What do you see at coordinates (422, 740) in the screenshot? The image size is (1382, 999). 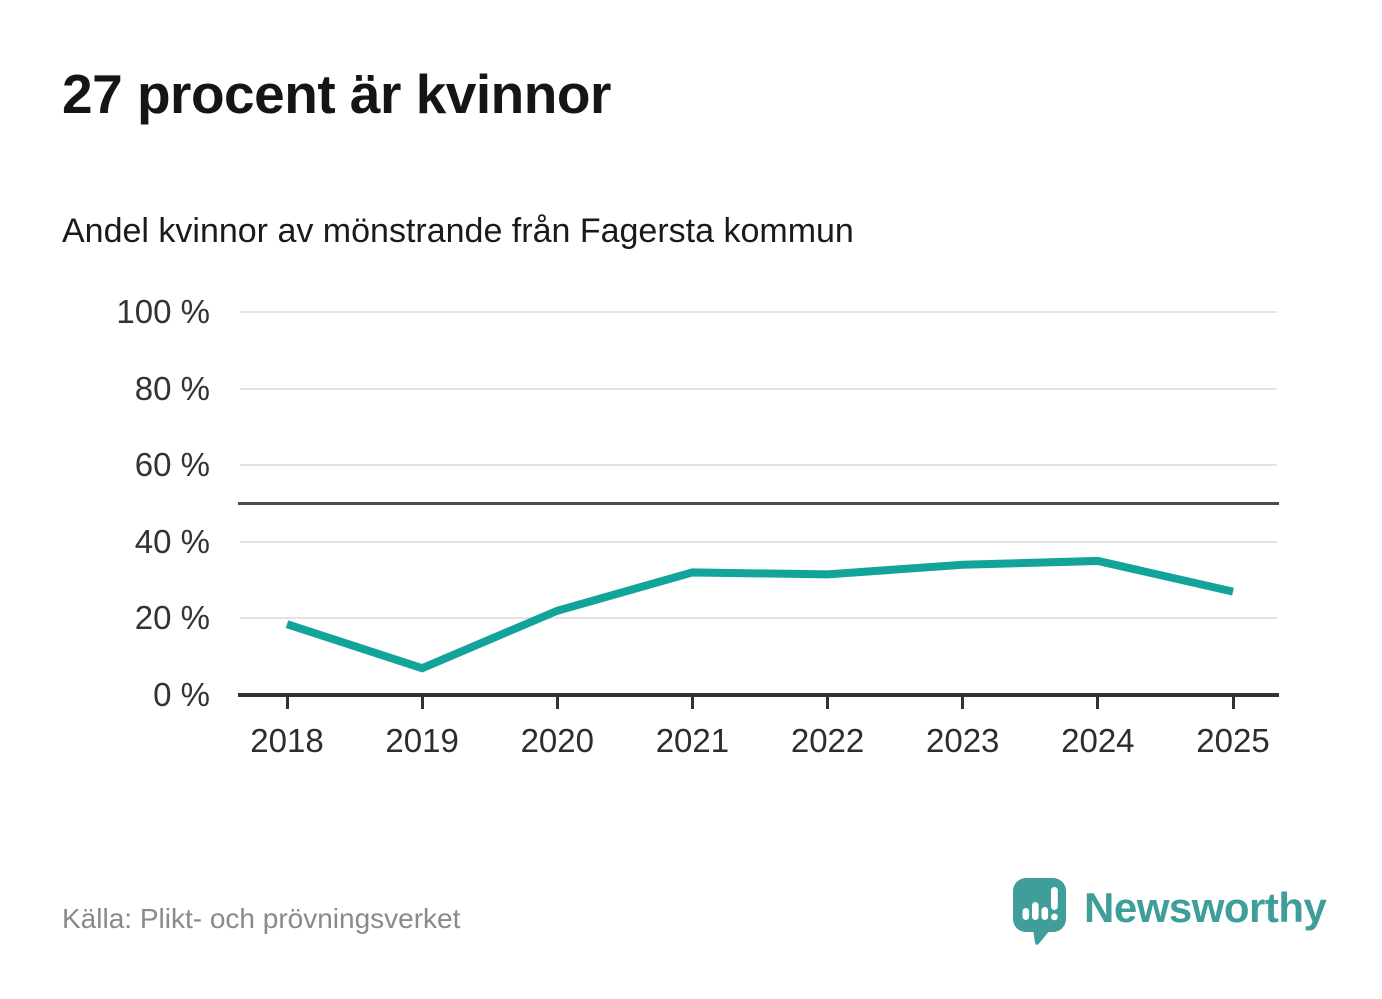 I see `x-axis-label: 2019` at bounding box center [422, 740].